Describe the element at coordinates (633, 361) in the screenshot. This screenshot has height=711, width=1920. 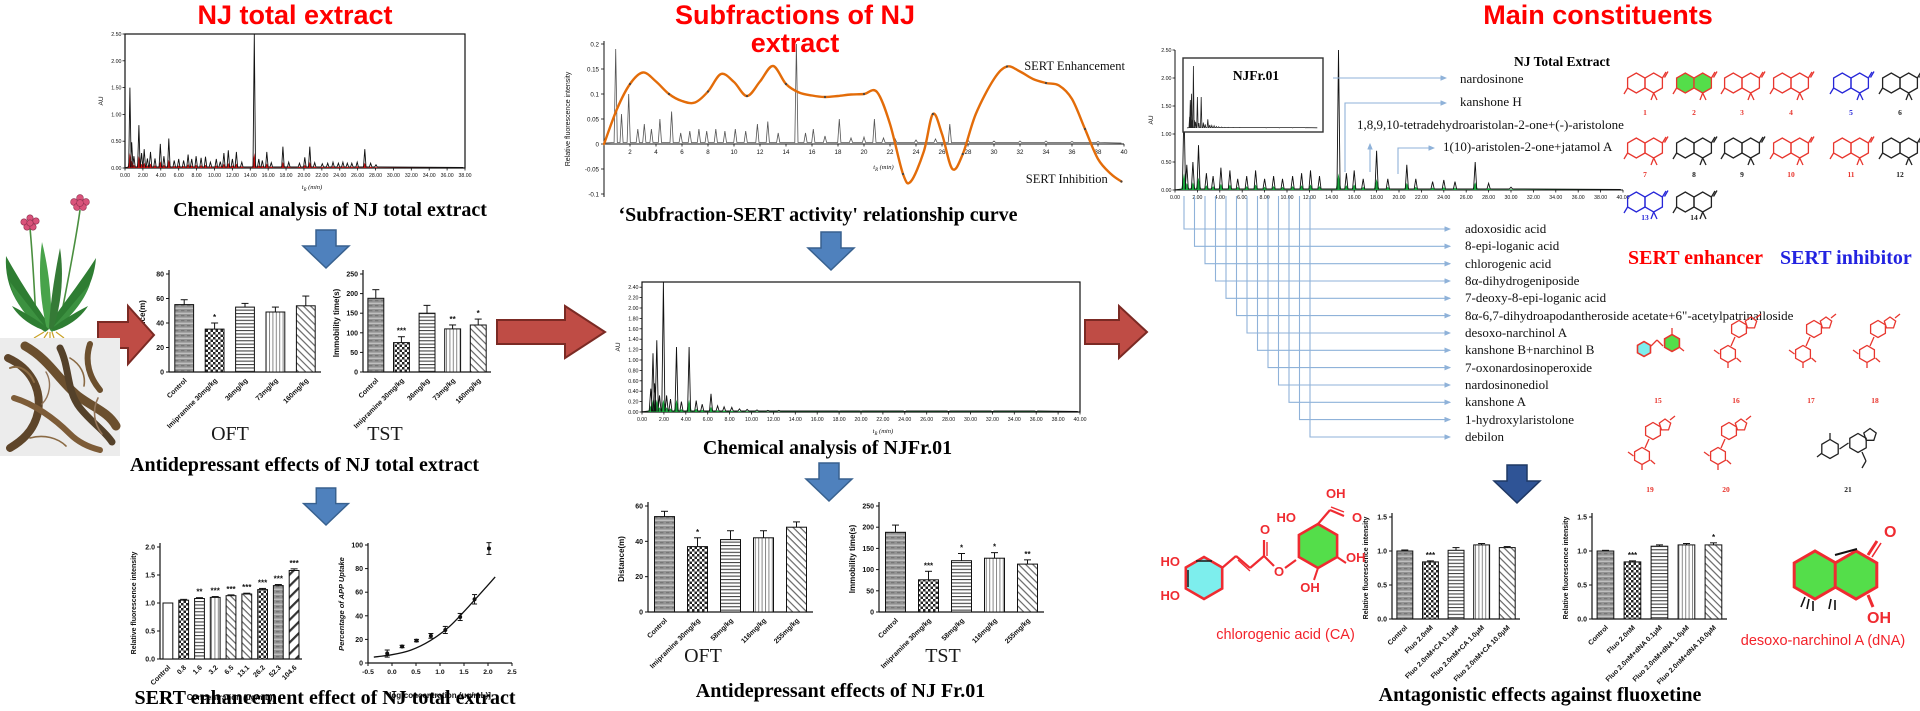
I see `svg-text: 1.00` at that location.